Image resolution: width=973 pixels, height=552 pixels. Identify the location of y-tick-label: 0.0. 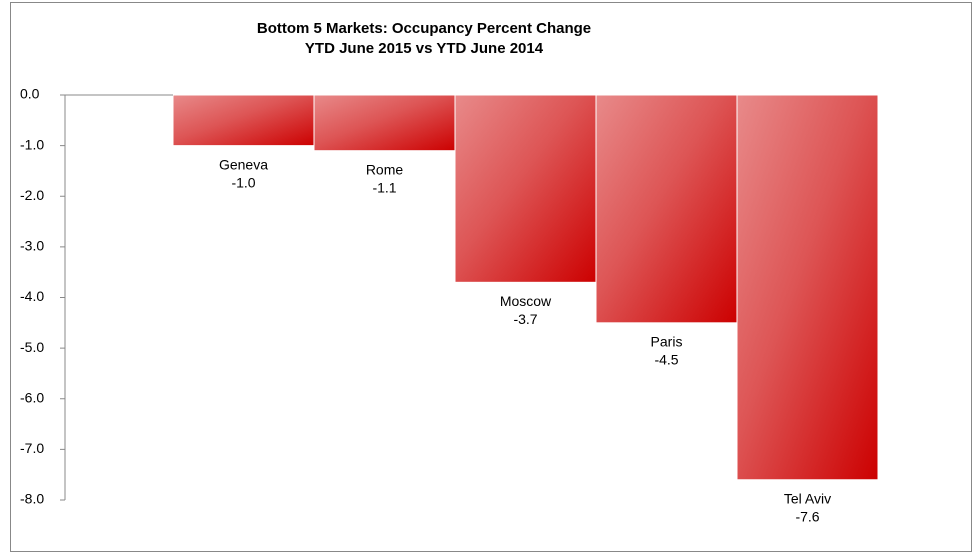
(30, 94).